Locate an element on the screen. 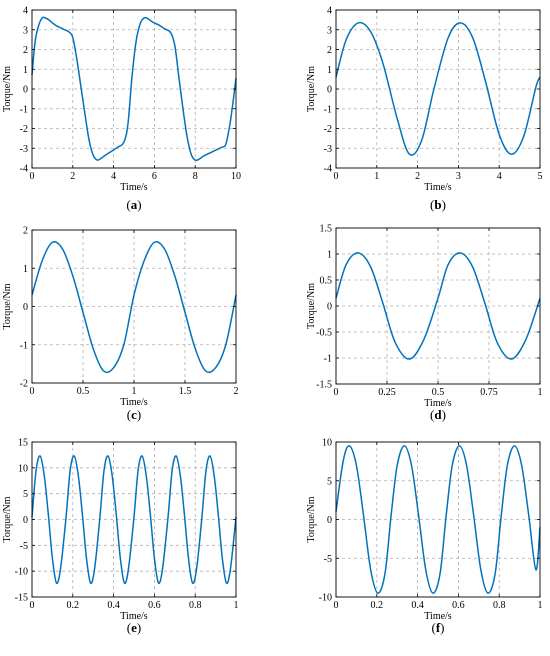 Image resolution: width=550 pixels, height=656 pixels. x-tick-label: 4 is located at coordinates (499, 176).